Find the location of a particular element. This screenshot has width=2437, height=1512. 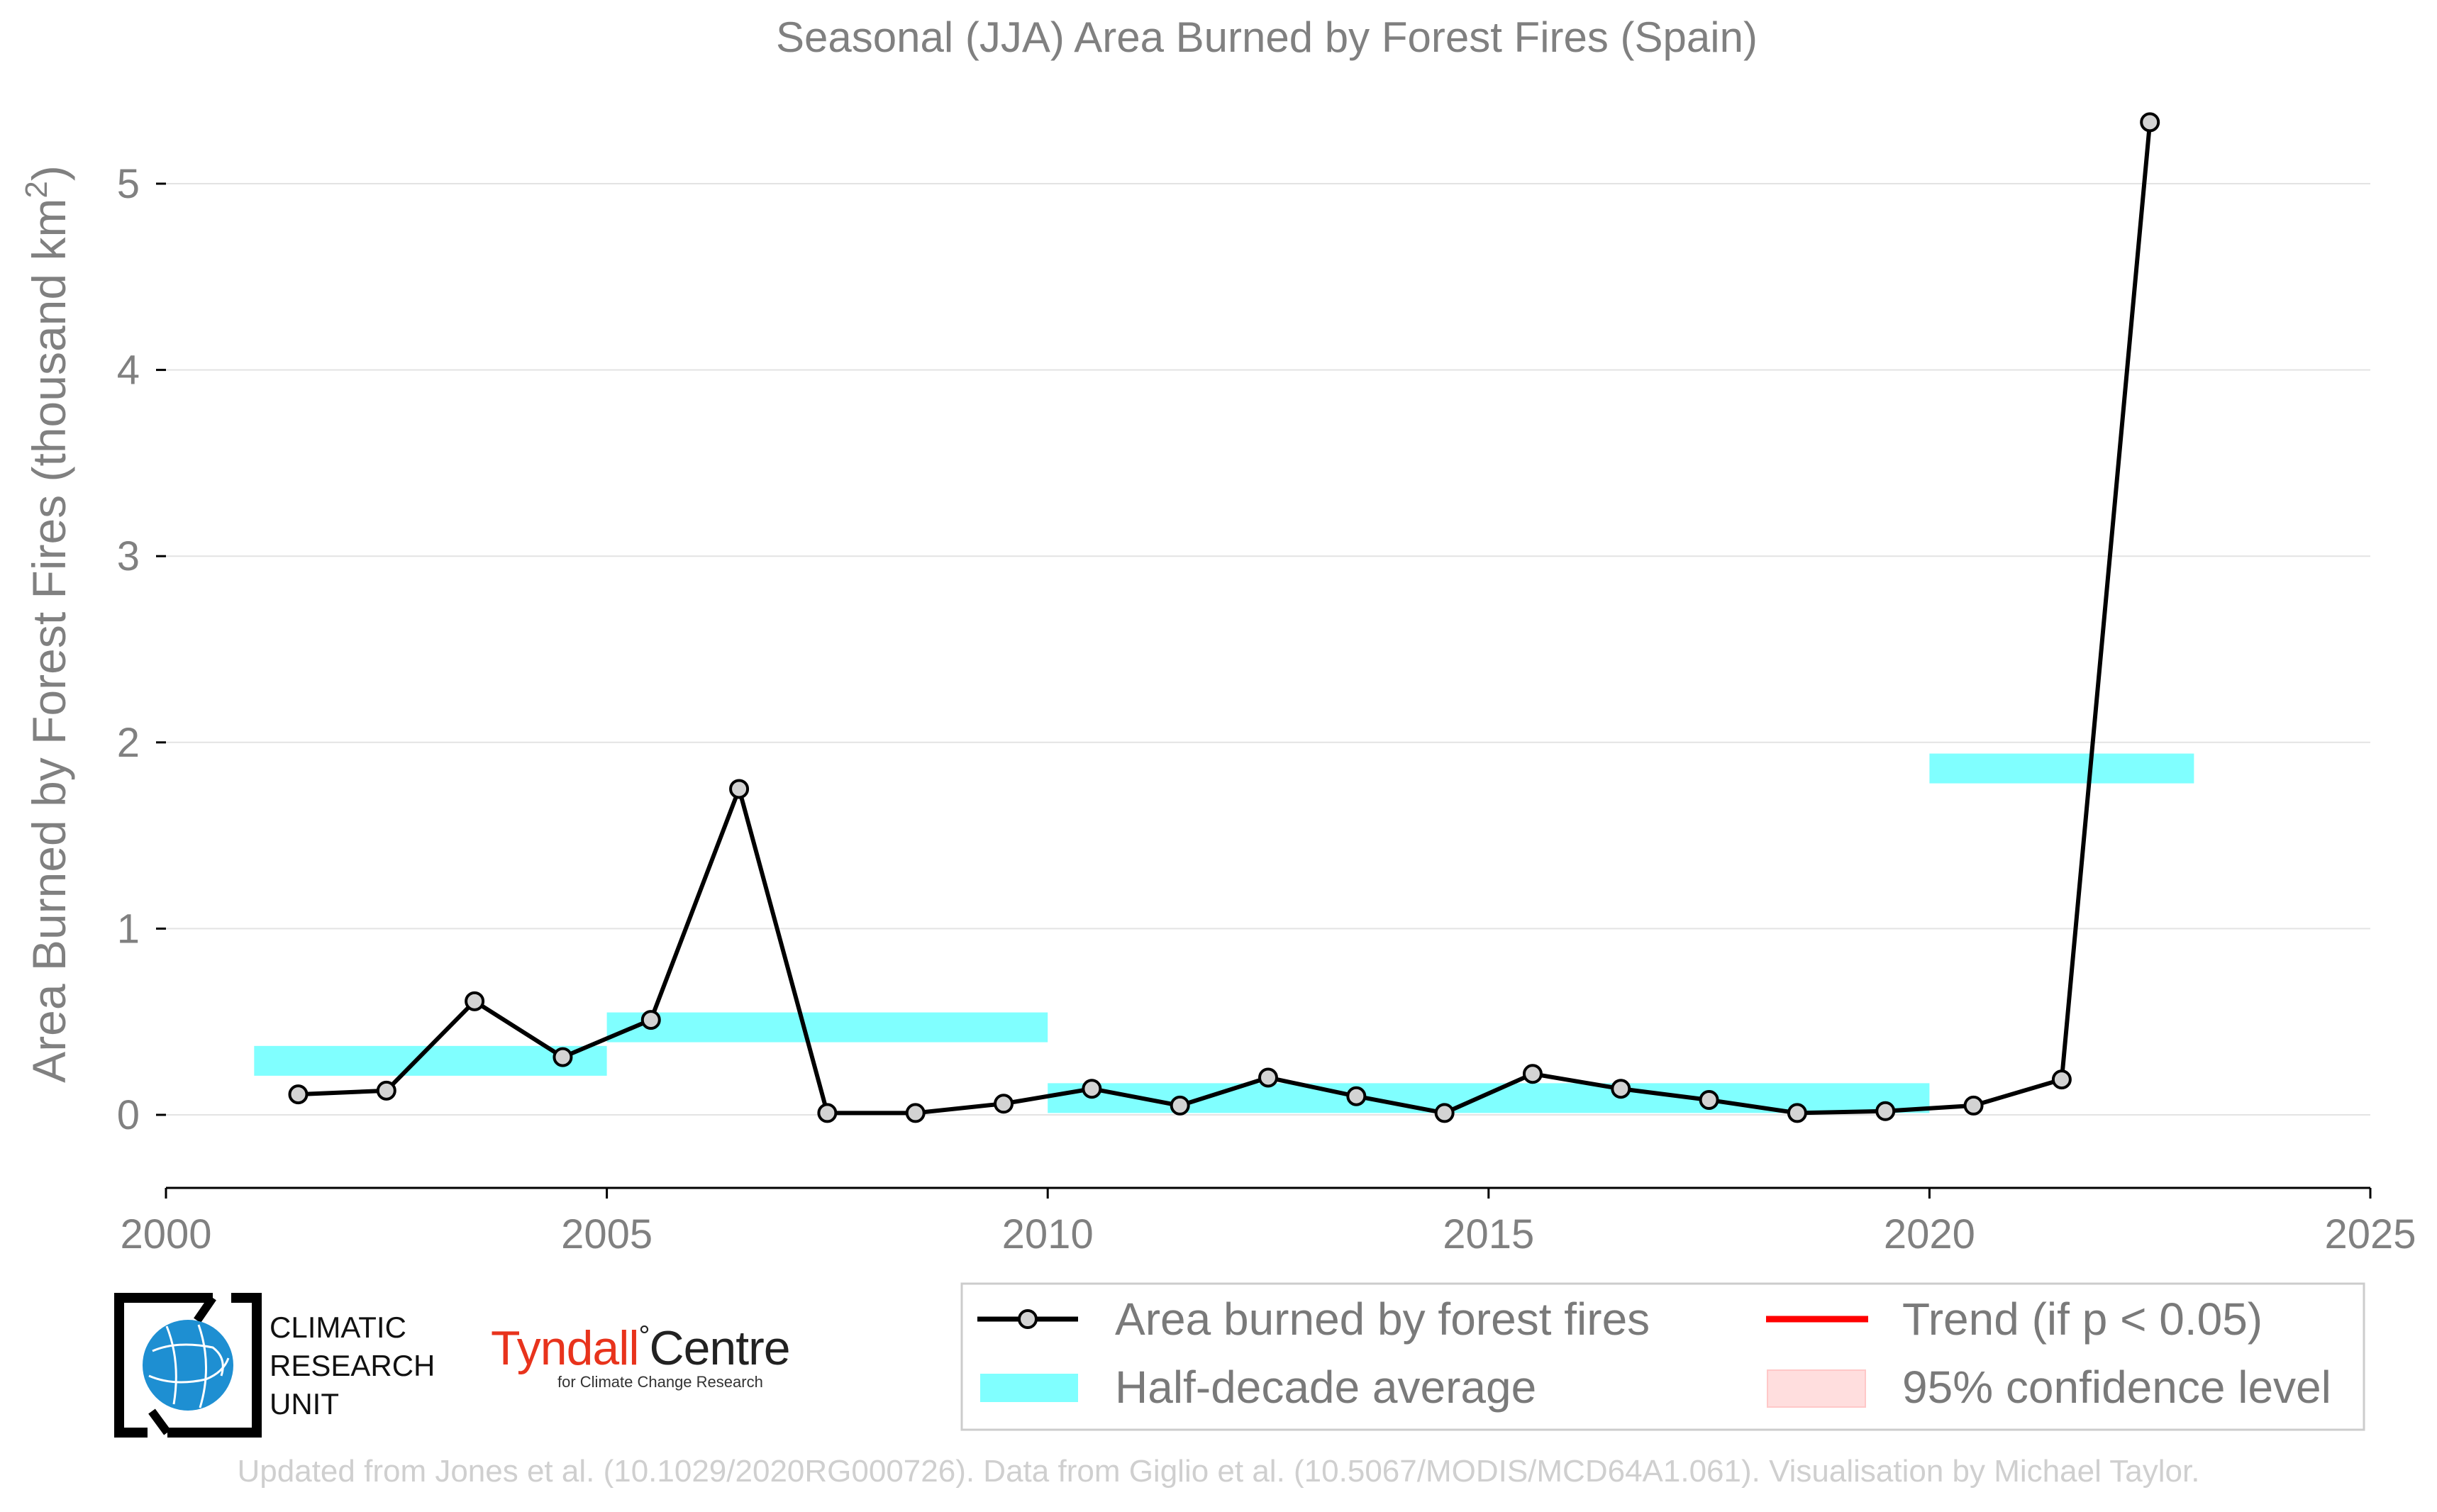

legend-swatch-confidence is located at coordinates (1816, 1388).